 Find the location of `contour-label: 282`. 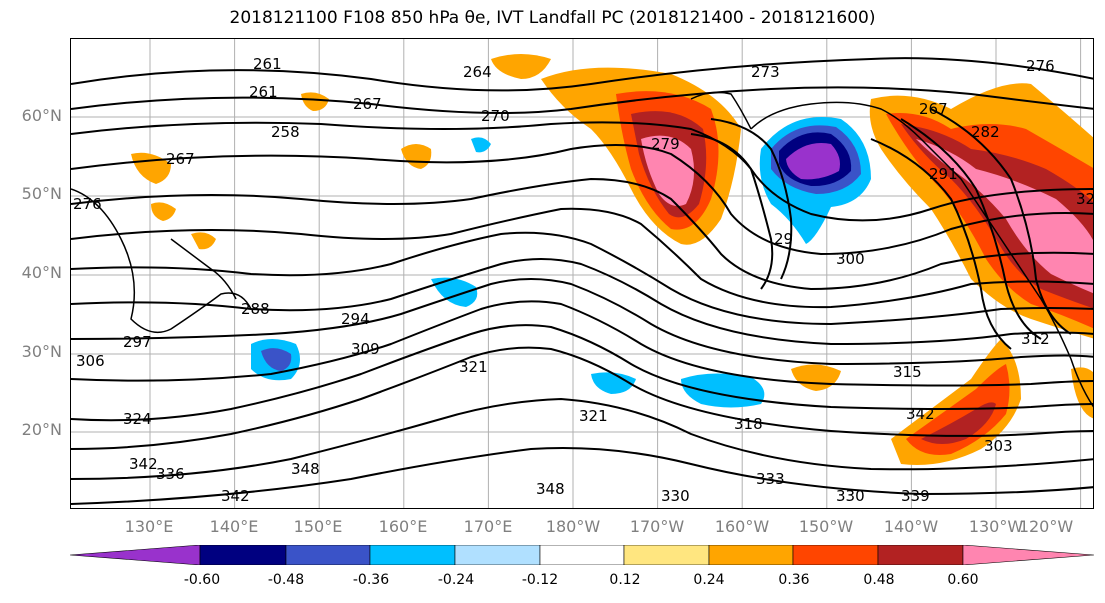

contour-label: 282 is located at coordinates (985, 132).